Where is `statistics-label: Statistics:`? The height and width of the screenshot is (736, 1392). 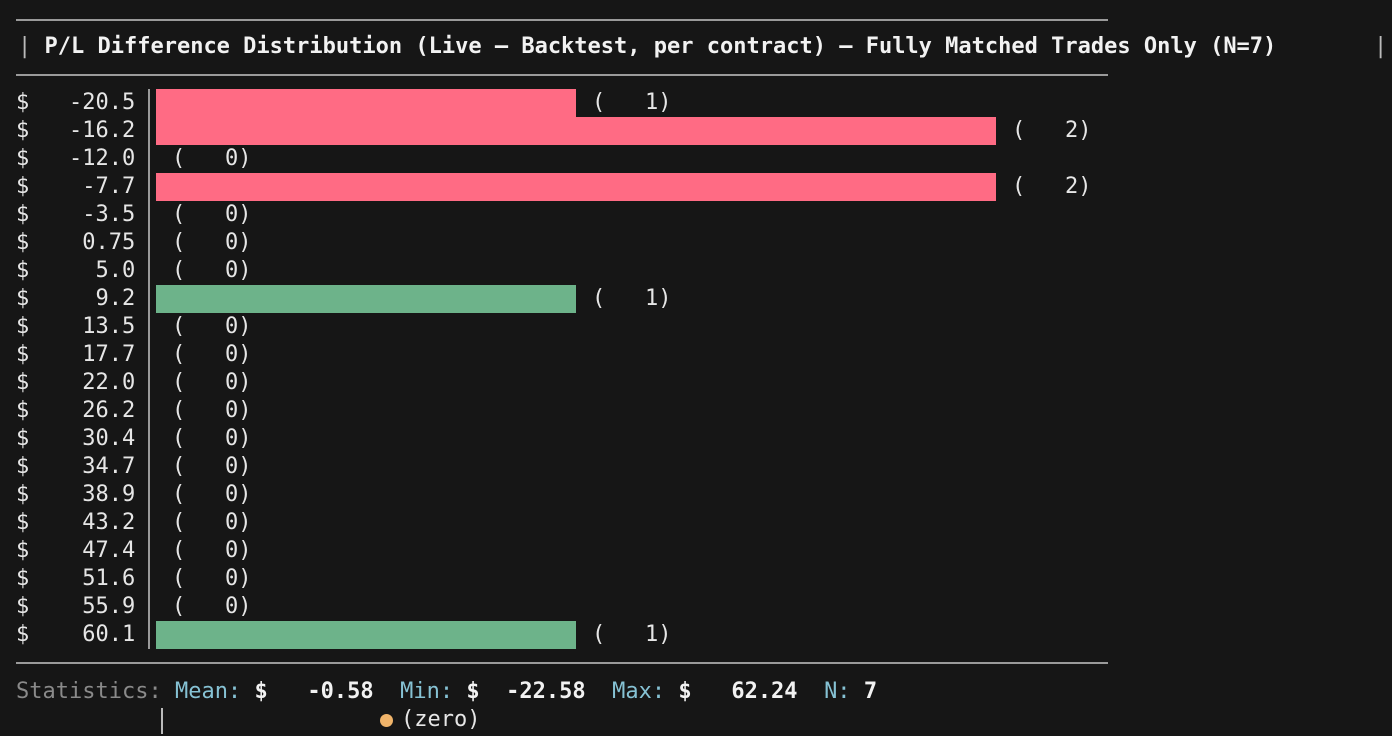
statistics-label: Statistics: is located at coordinates (89, 691).